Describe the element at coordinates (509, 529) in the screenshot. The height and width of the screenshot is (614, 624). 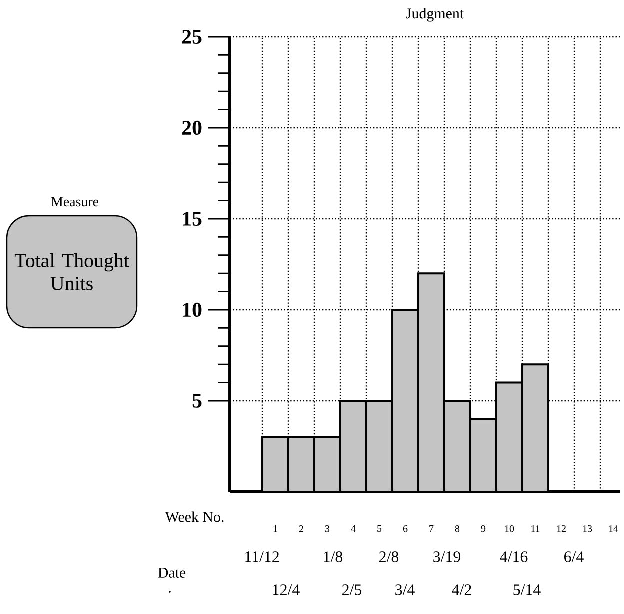
I see `x-tick-label: 10` at that location.